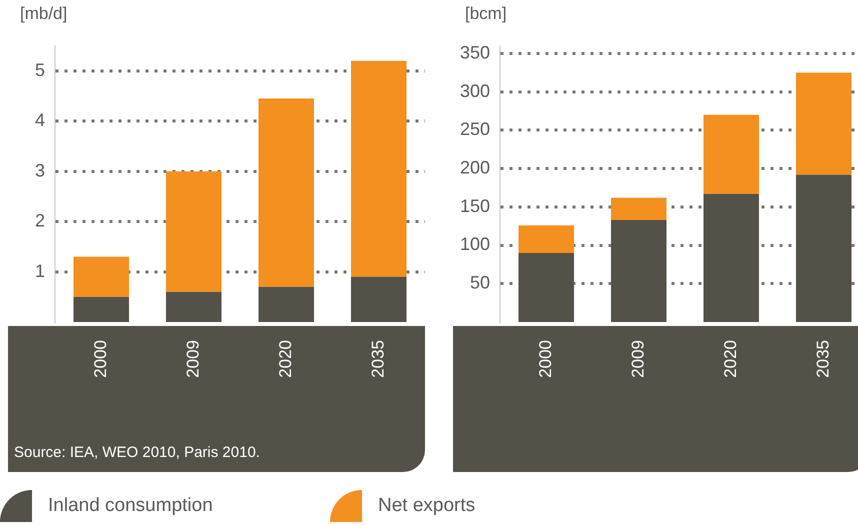  What do you see at coordinates (480, 282) in the screenshot?
I see `y-tick-label: 50` at bounding box center [480, 282].